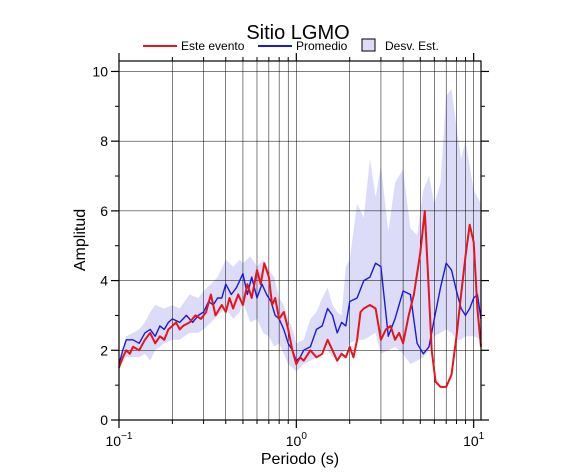  I want to click on chart-title: Sitio LGMO, so click(297, 33).